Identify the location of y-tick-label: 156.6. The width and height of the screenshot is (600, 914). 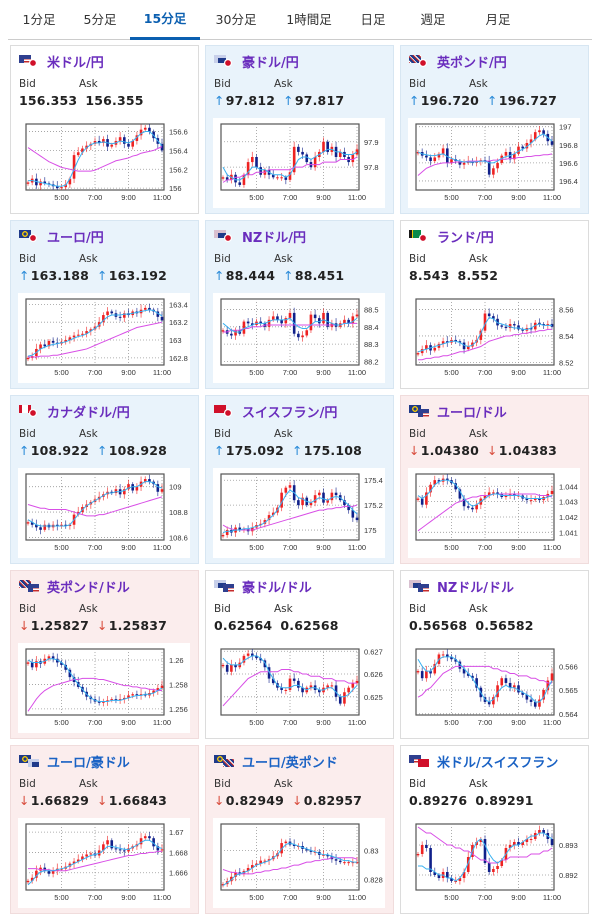
(178, 132).